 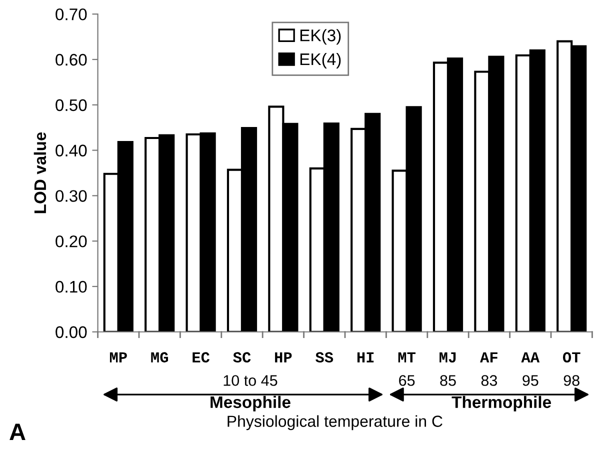 What do you see at coordinates (501, 404) in the screenshot?
I see `text: Thermophile` at bounding box center [501, 404].